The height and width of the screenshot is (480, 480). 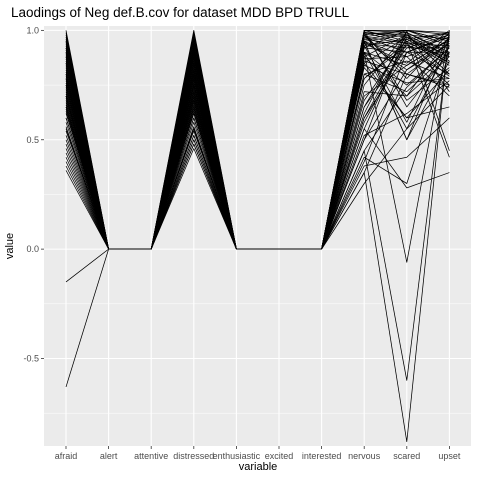 I want to click on y-tick-label: 1.0, so click(x=32, y=30).